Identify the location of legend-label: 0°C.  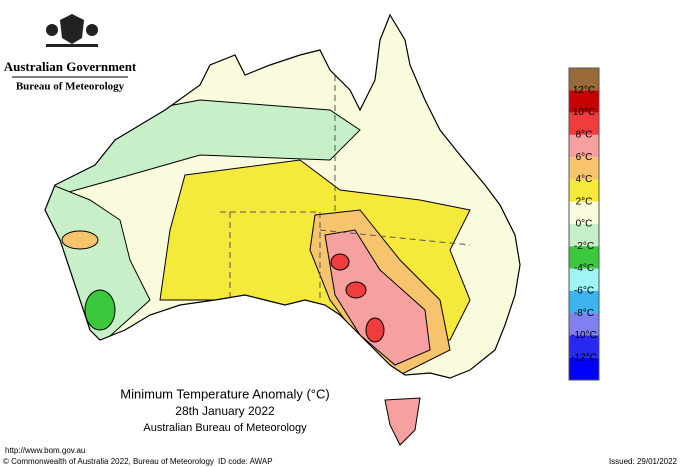
(584, 224).